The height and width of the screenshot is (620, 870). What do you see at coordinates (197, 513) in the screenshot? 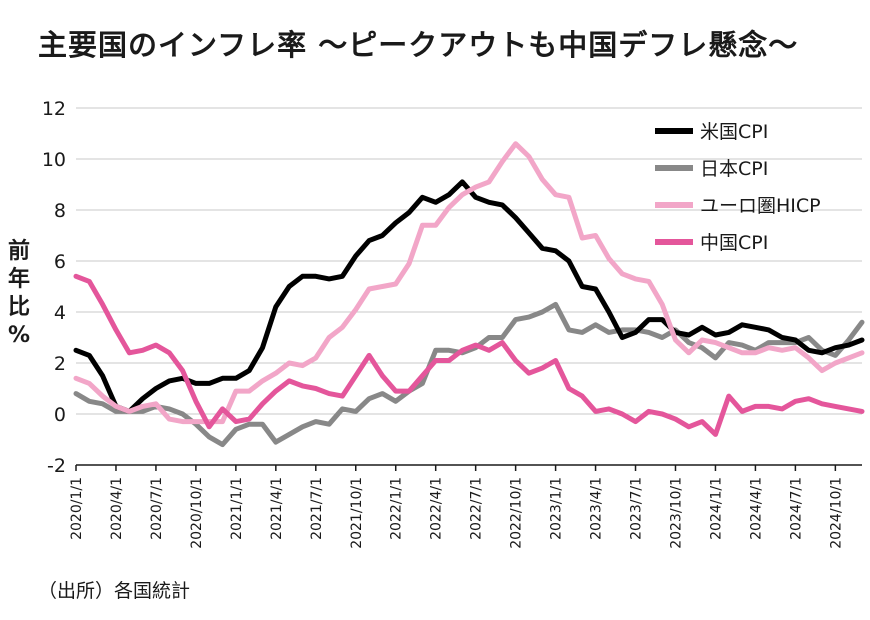
I see `x-tick-label: 2020/10/1` at bounding box center [197, 513].